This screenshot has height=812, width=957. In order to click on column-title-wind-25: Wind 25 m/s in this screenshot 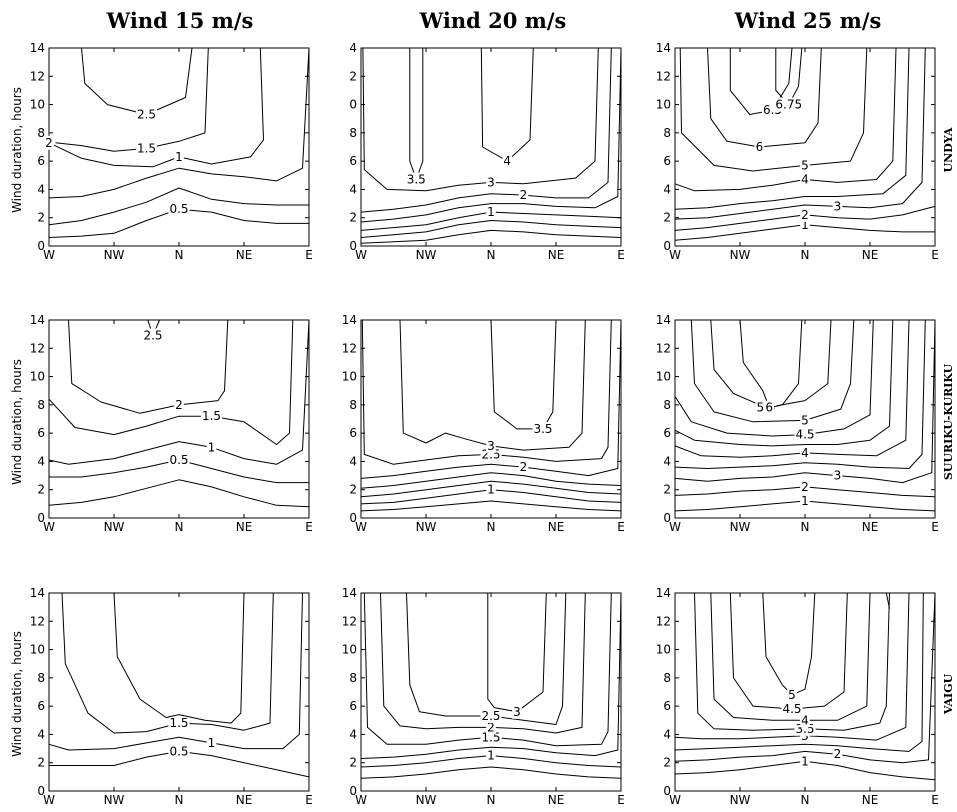, I will do `click(808, 20)`.